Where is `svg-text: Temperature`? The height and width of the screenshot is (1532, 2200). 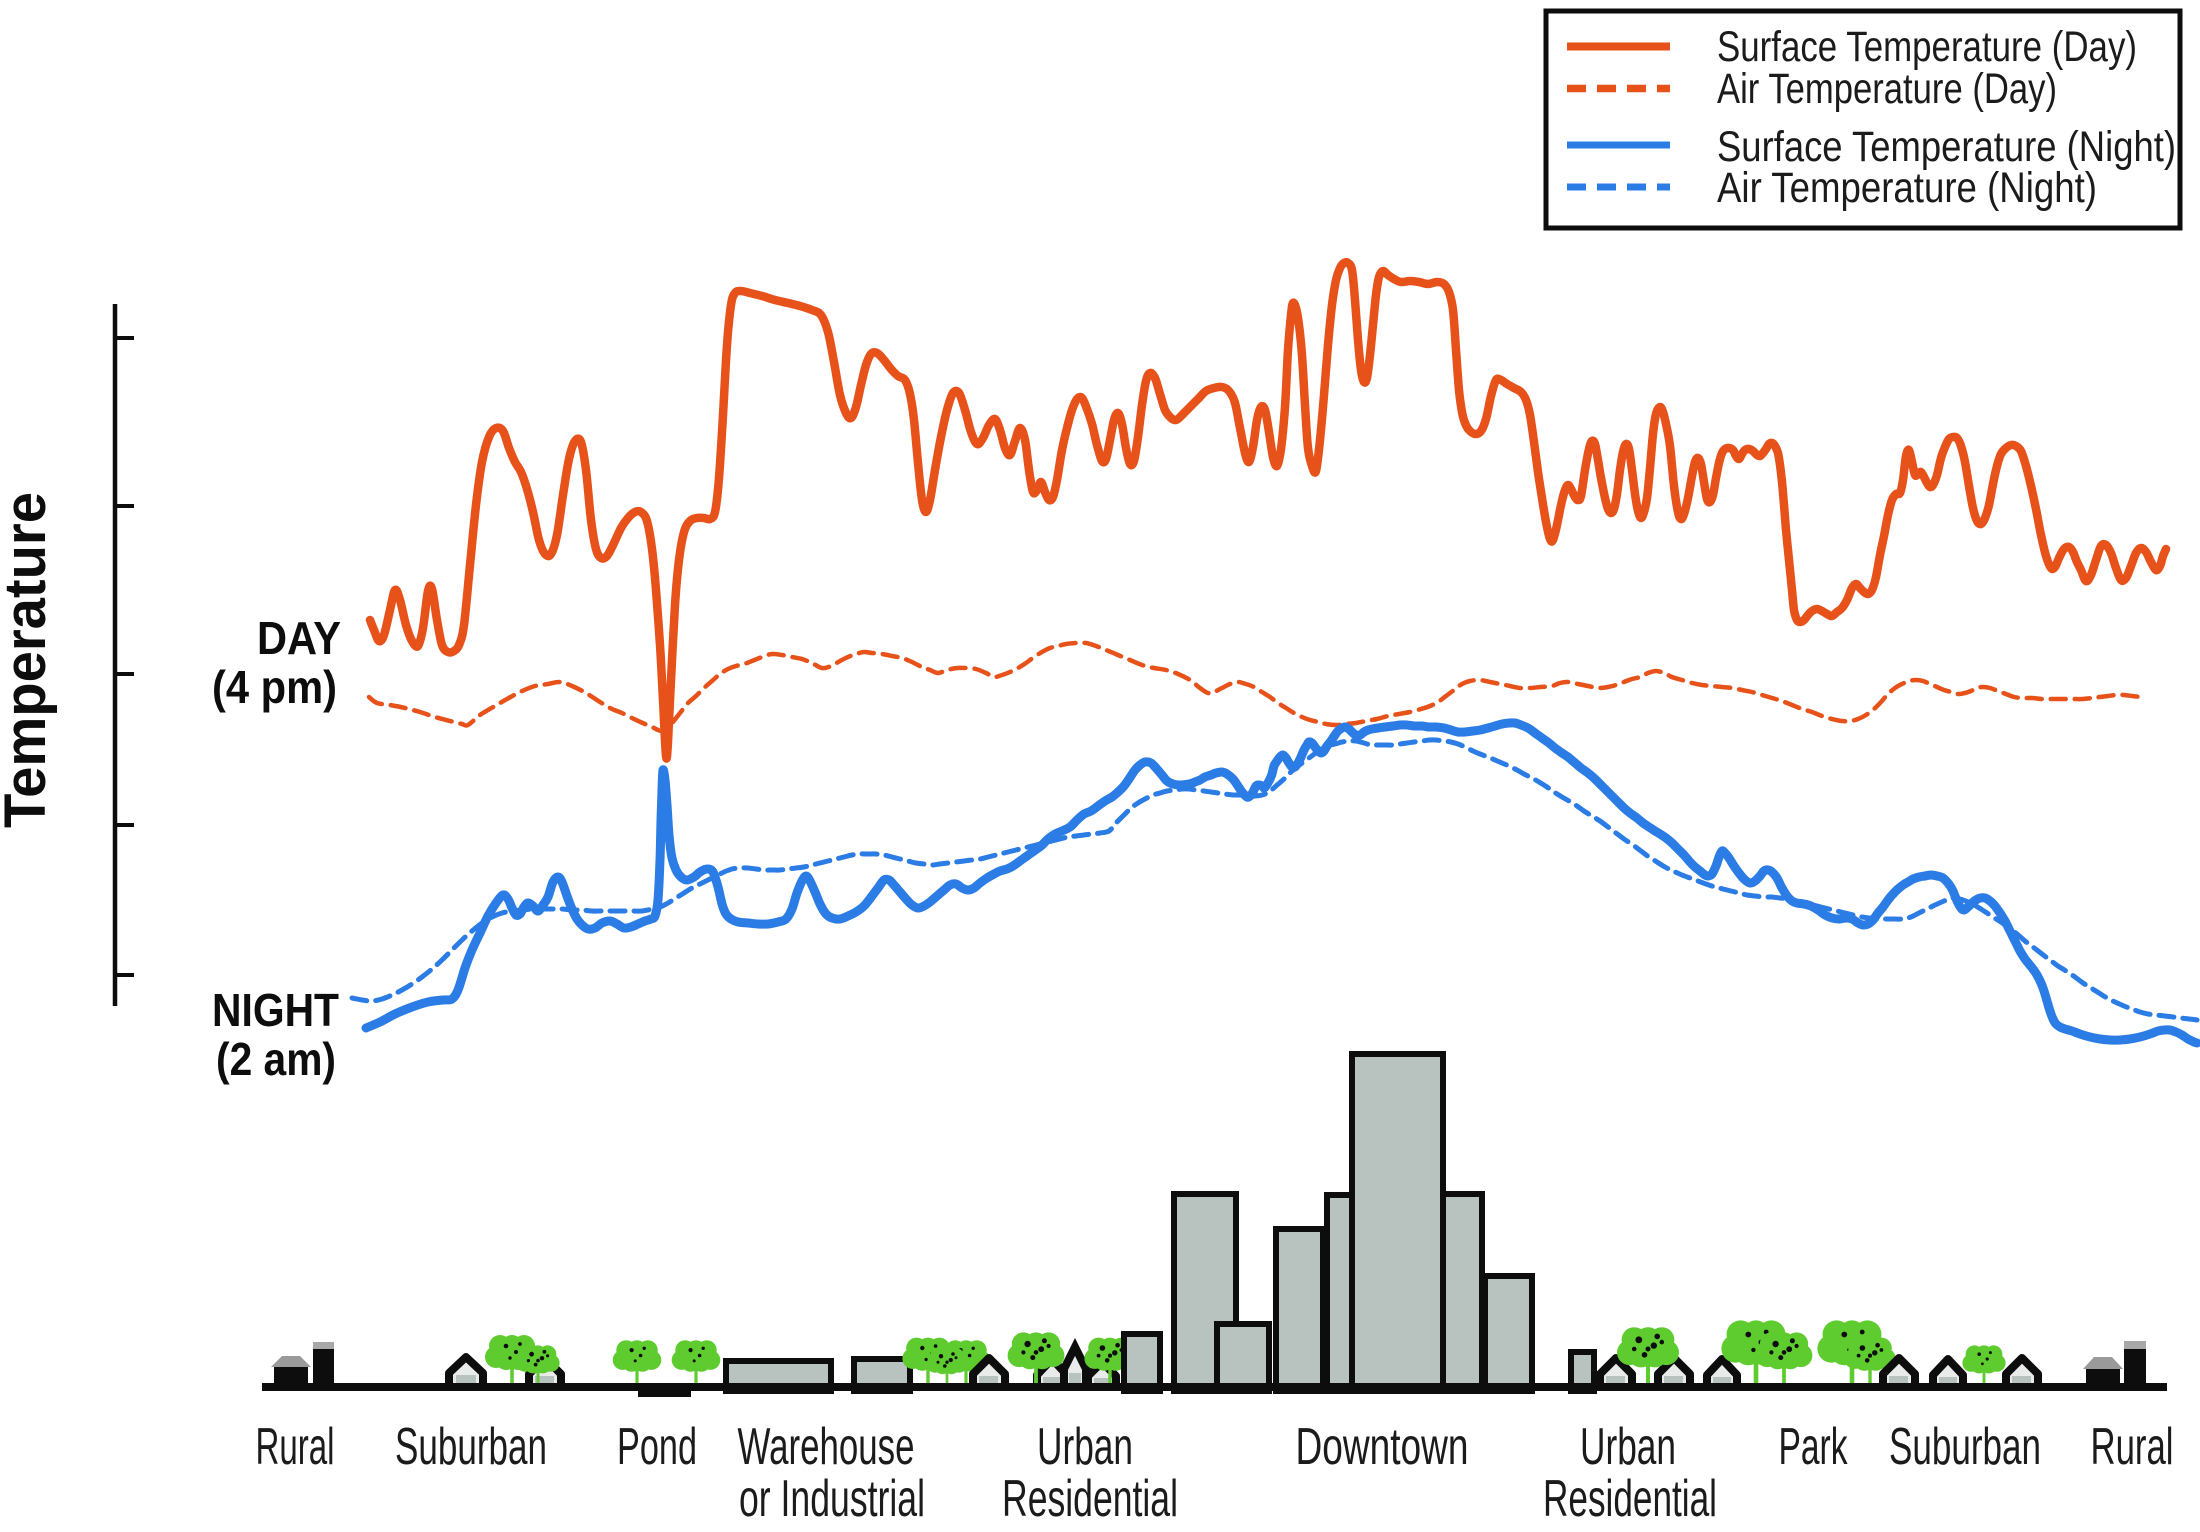
svg-text: Temperature is located at coordinates (29, 660).